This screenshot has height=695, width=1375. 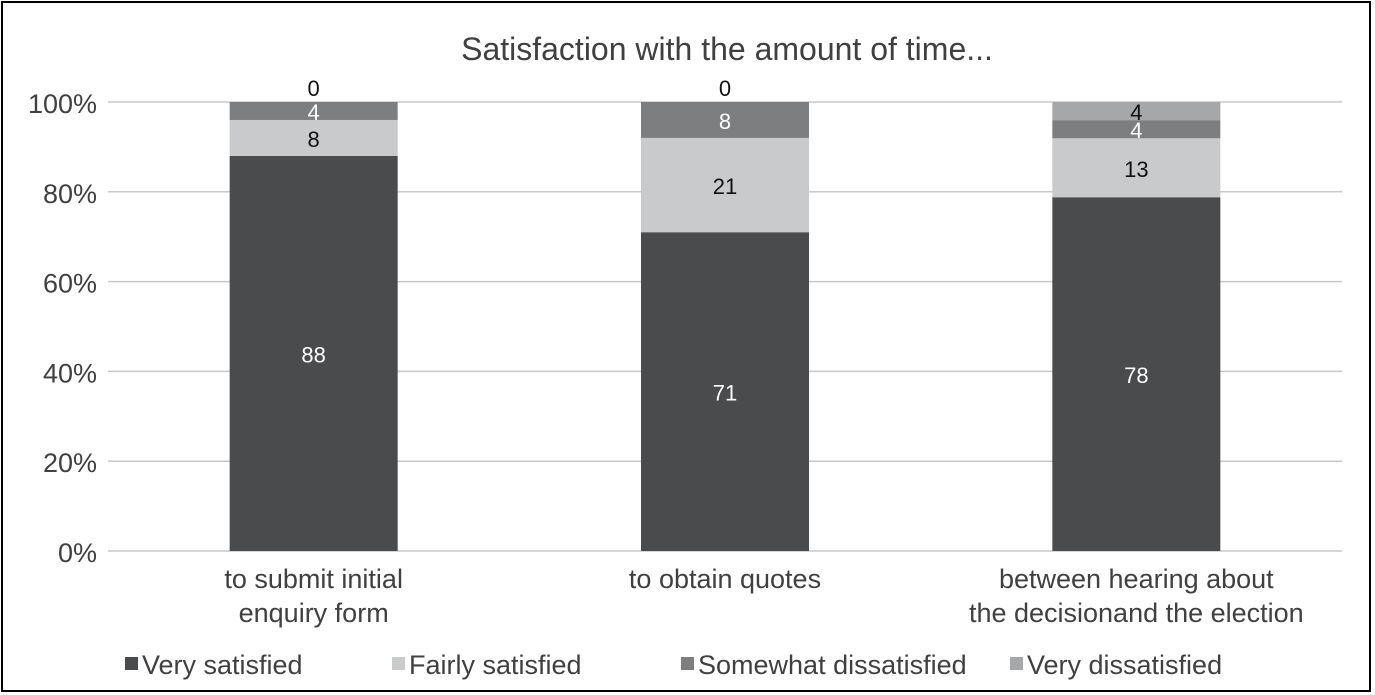 I want to click on y-tick-label: 0%, so click(x=77, y=553).